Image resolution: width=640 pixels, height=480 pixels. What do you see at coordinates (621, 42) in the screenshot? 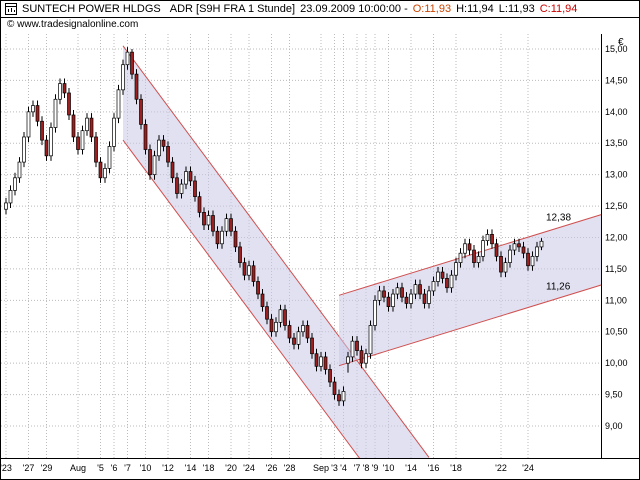
I see `currency-label: €` at bounding box center [621, 42].